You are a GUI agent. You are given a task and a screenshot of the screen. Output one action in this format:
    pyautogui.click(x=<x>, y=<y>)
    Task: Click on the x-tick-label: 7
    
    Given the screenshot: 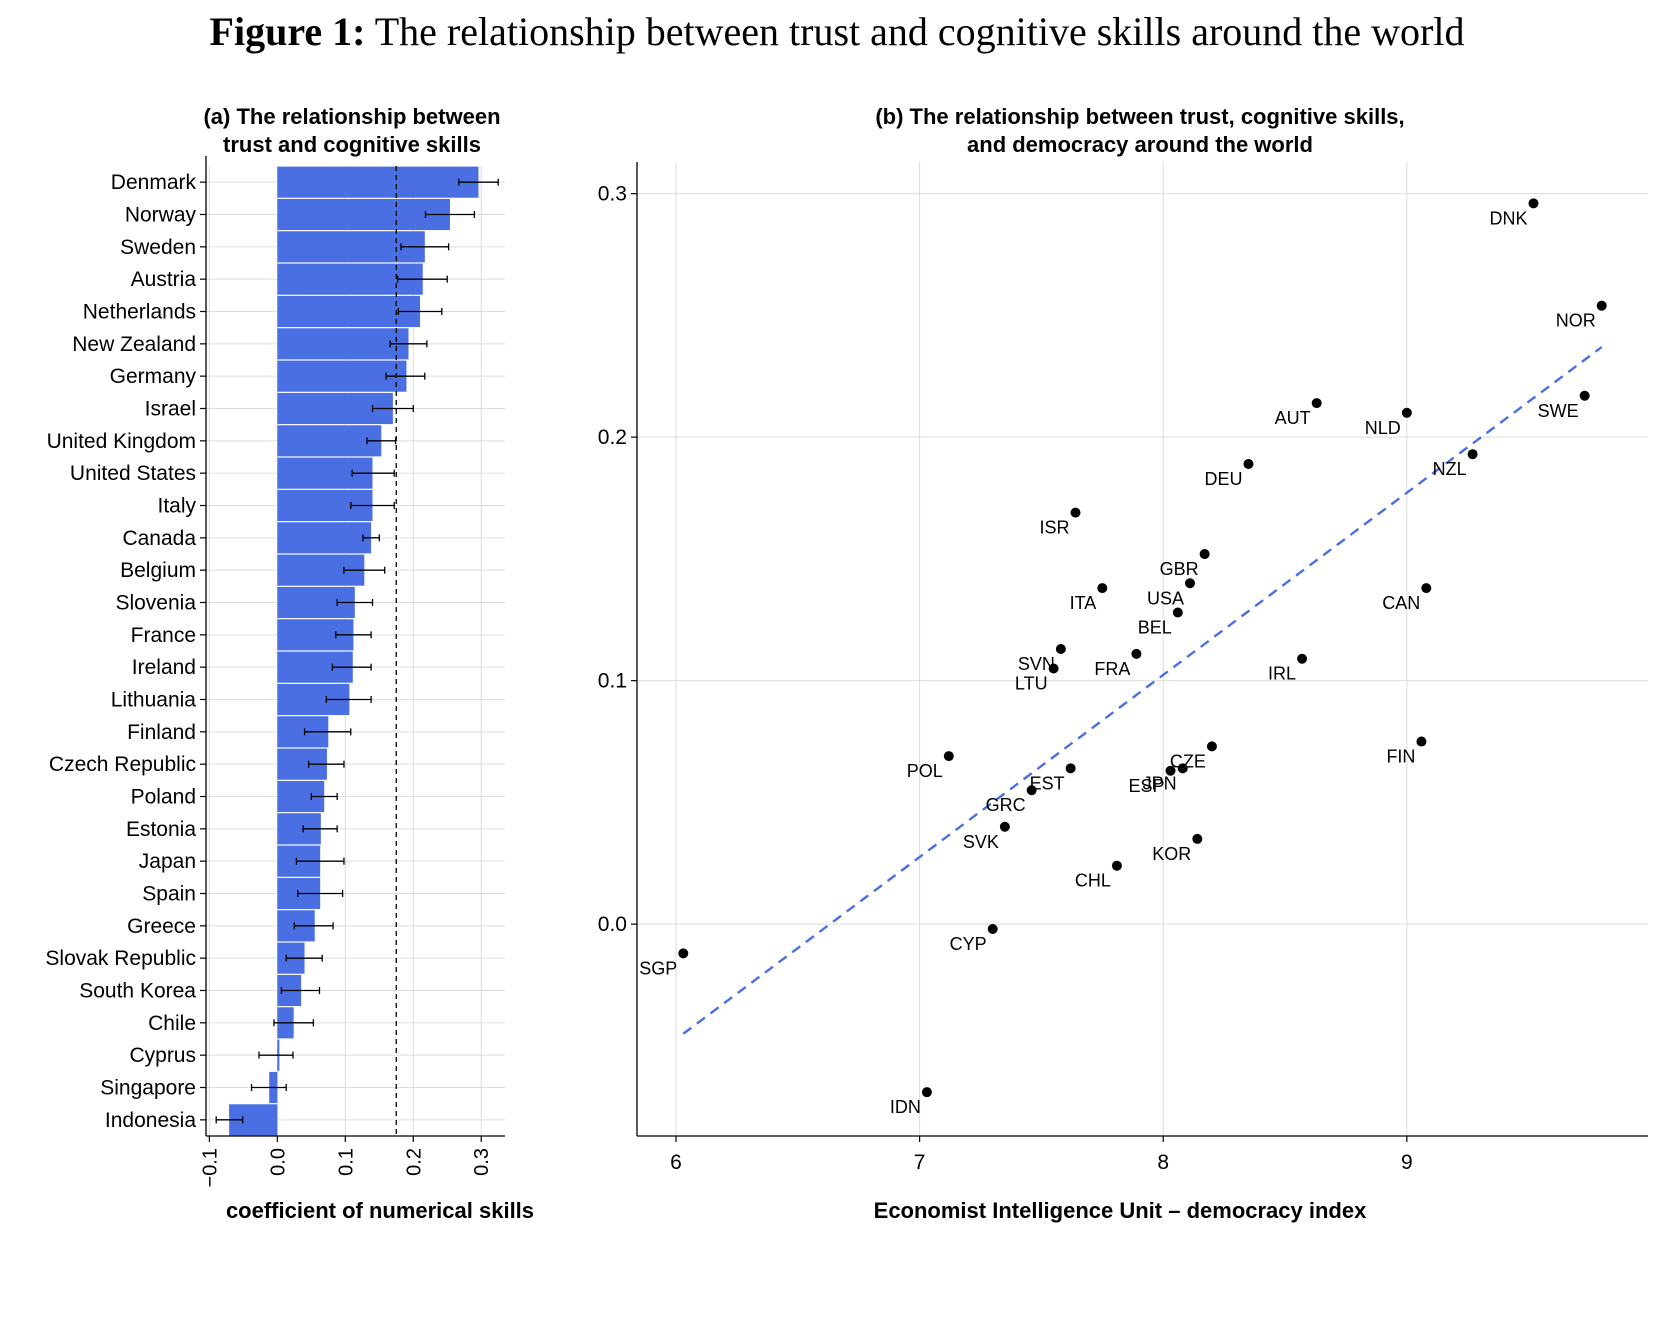 What is the action you would take?
    pyautogui.click(x=920, y=1162)
    